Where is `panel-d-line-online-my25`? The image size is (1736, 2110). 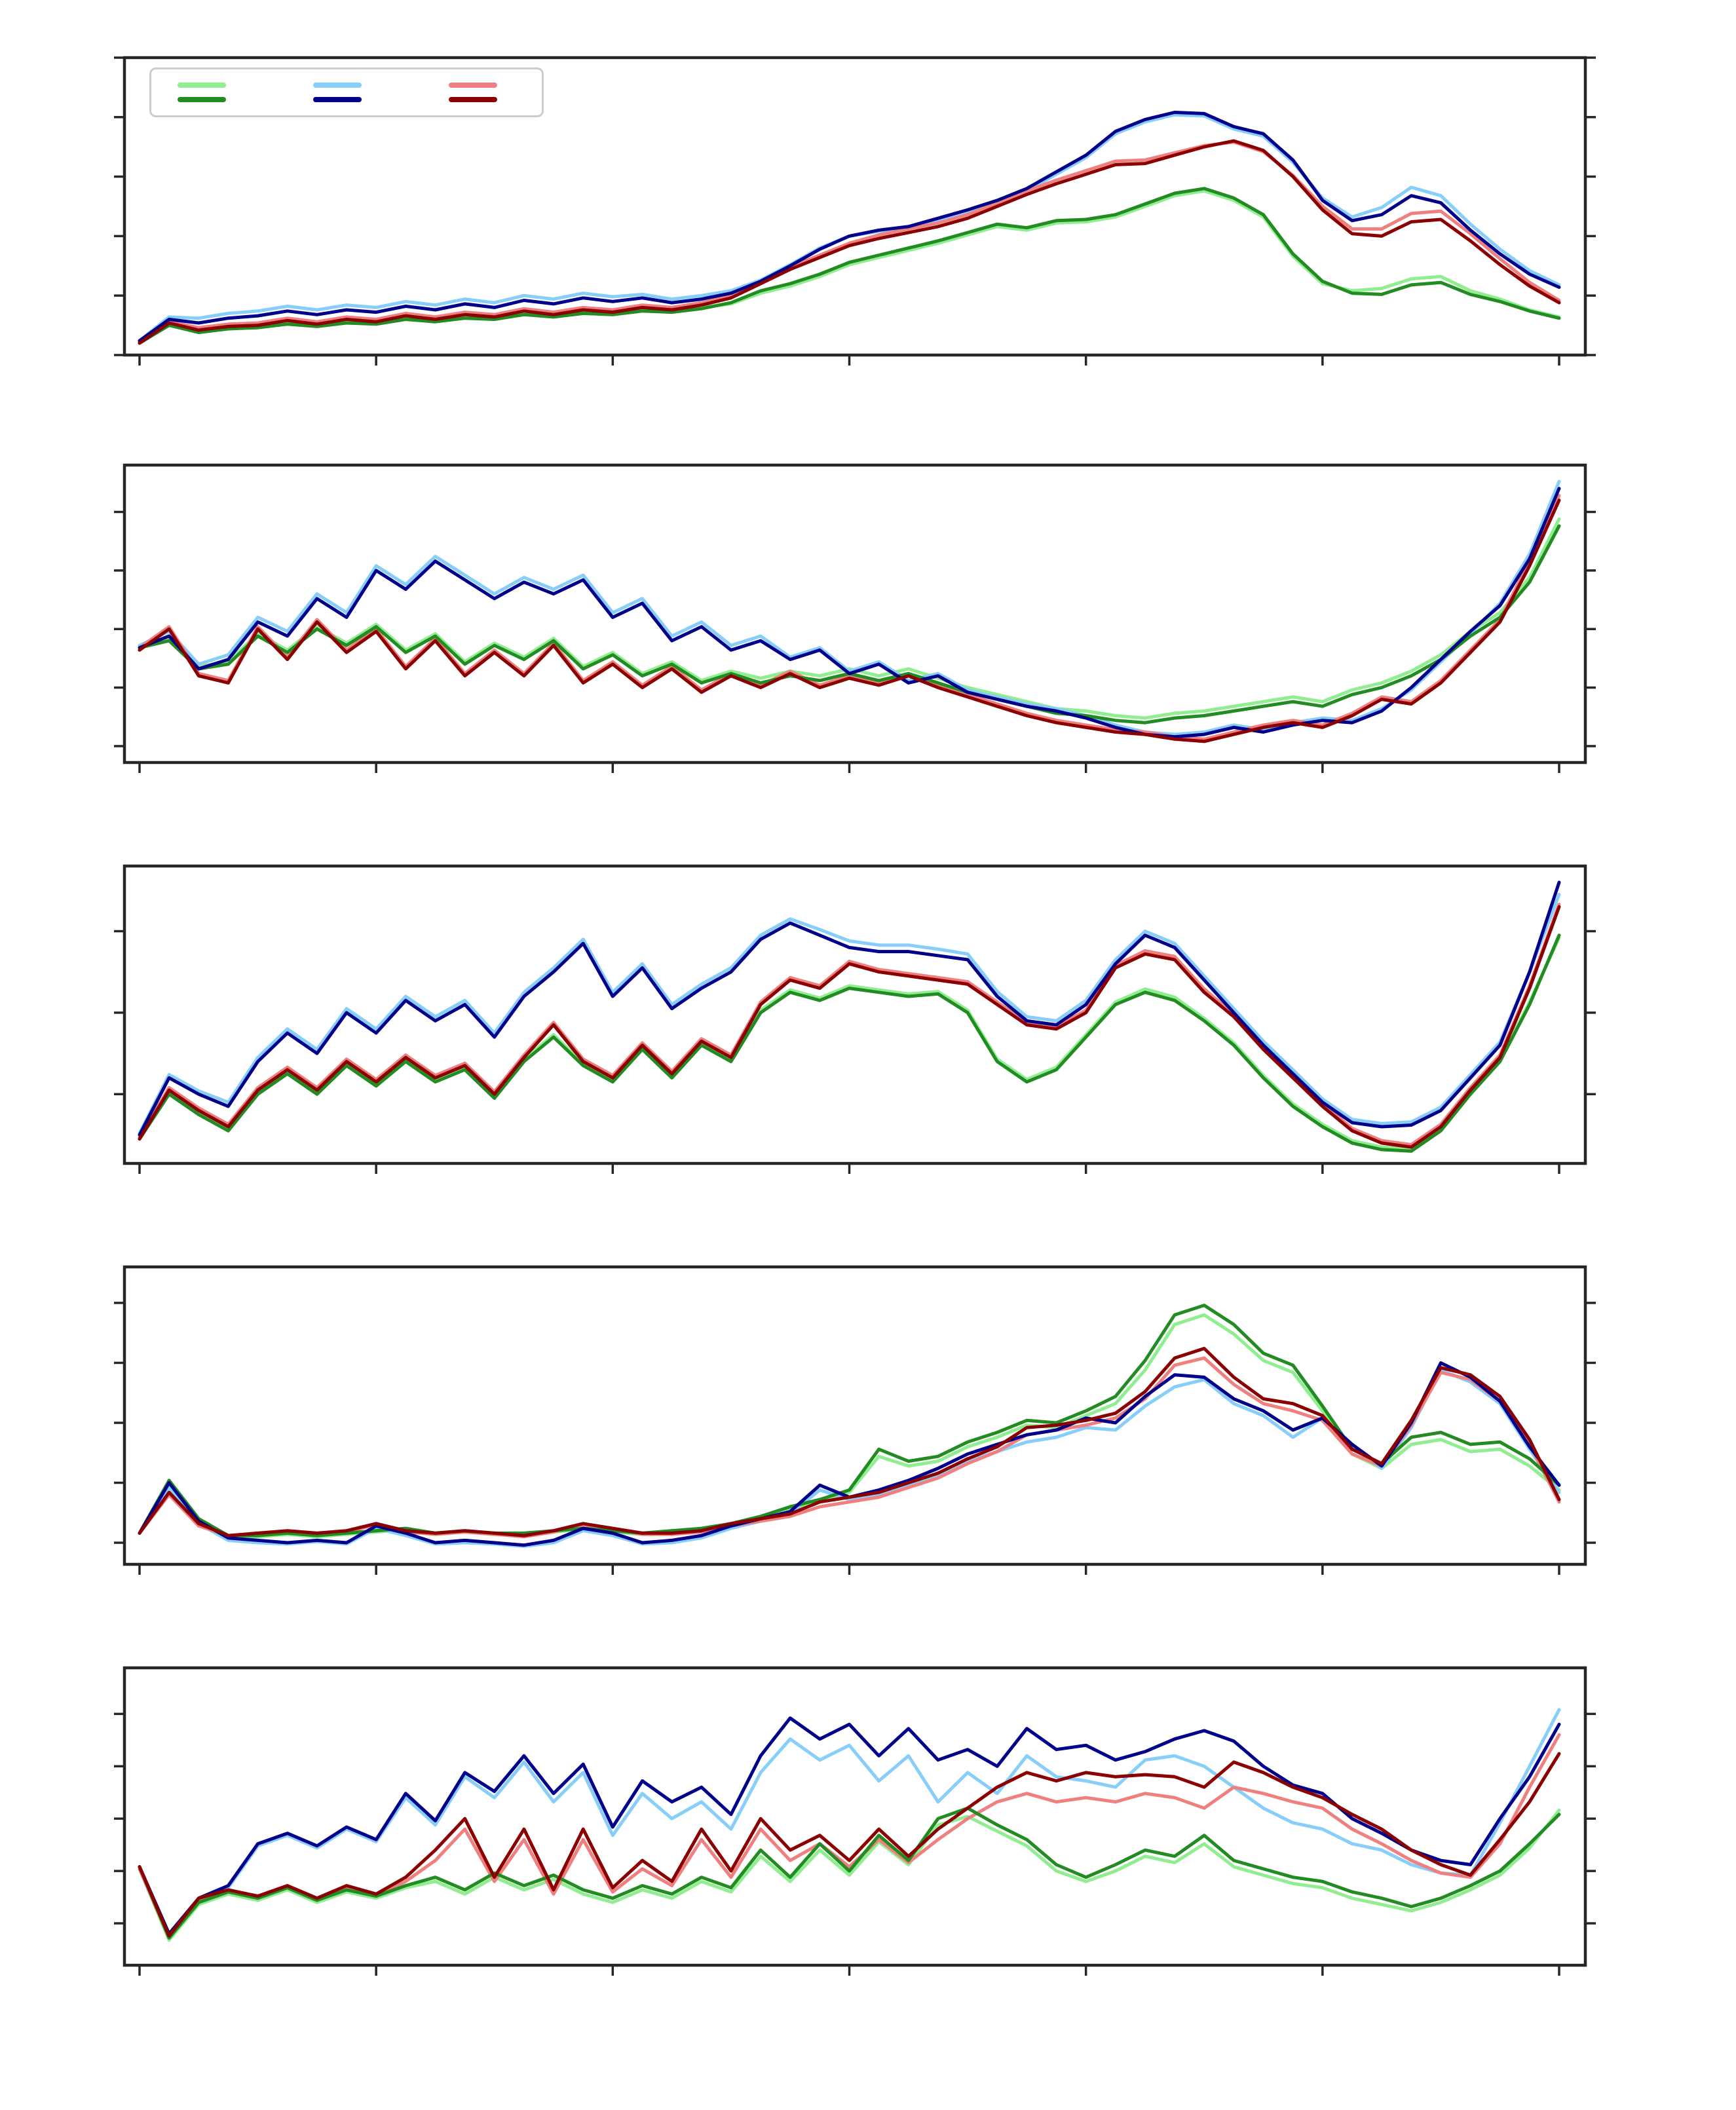
panel-d-line-online-my25 is located at coordinates (849, 1447).